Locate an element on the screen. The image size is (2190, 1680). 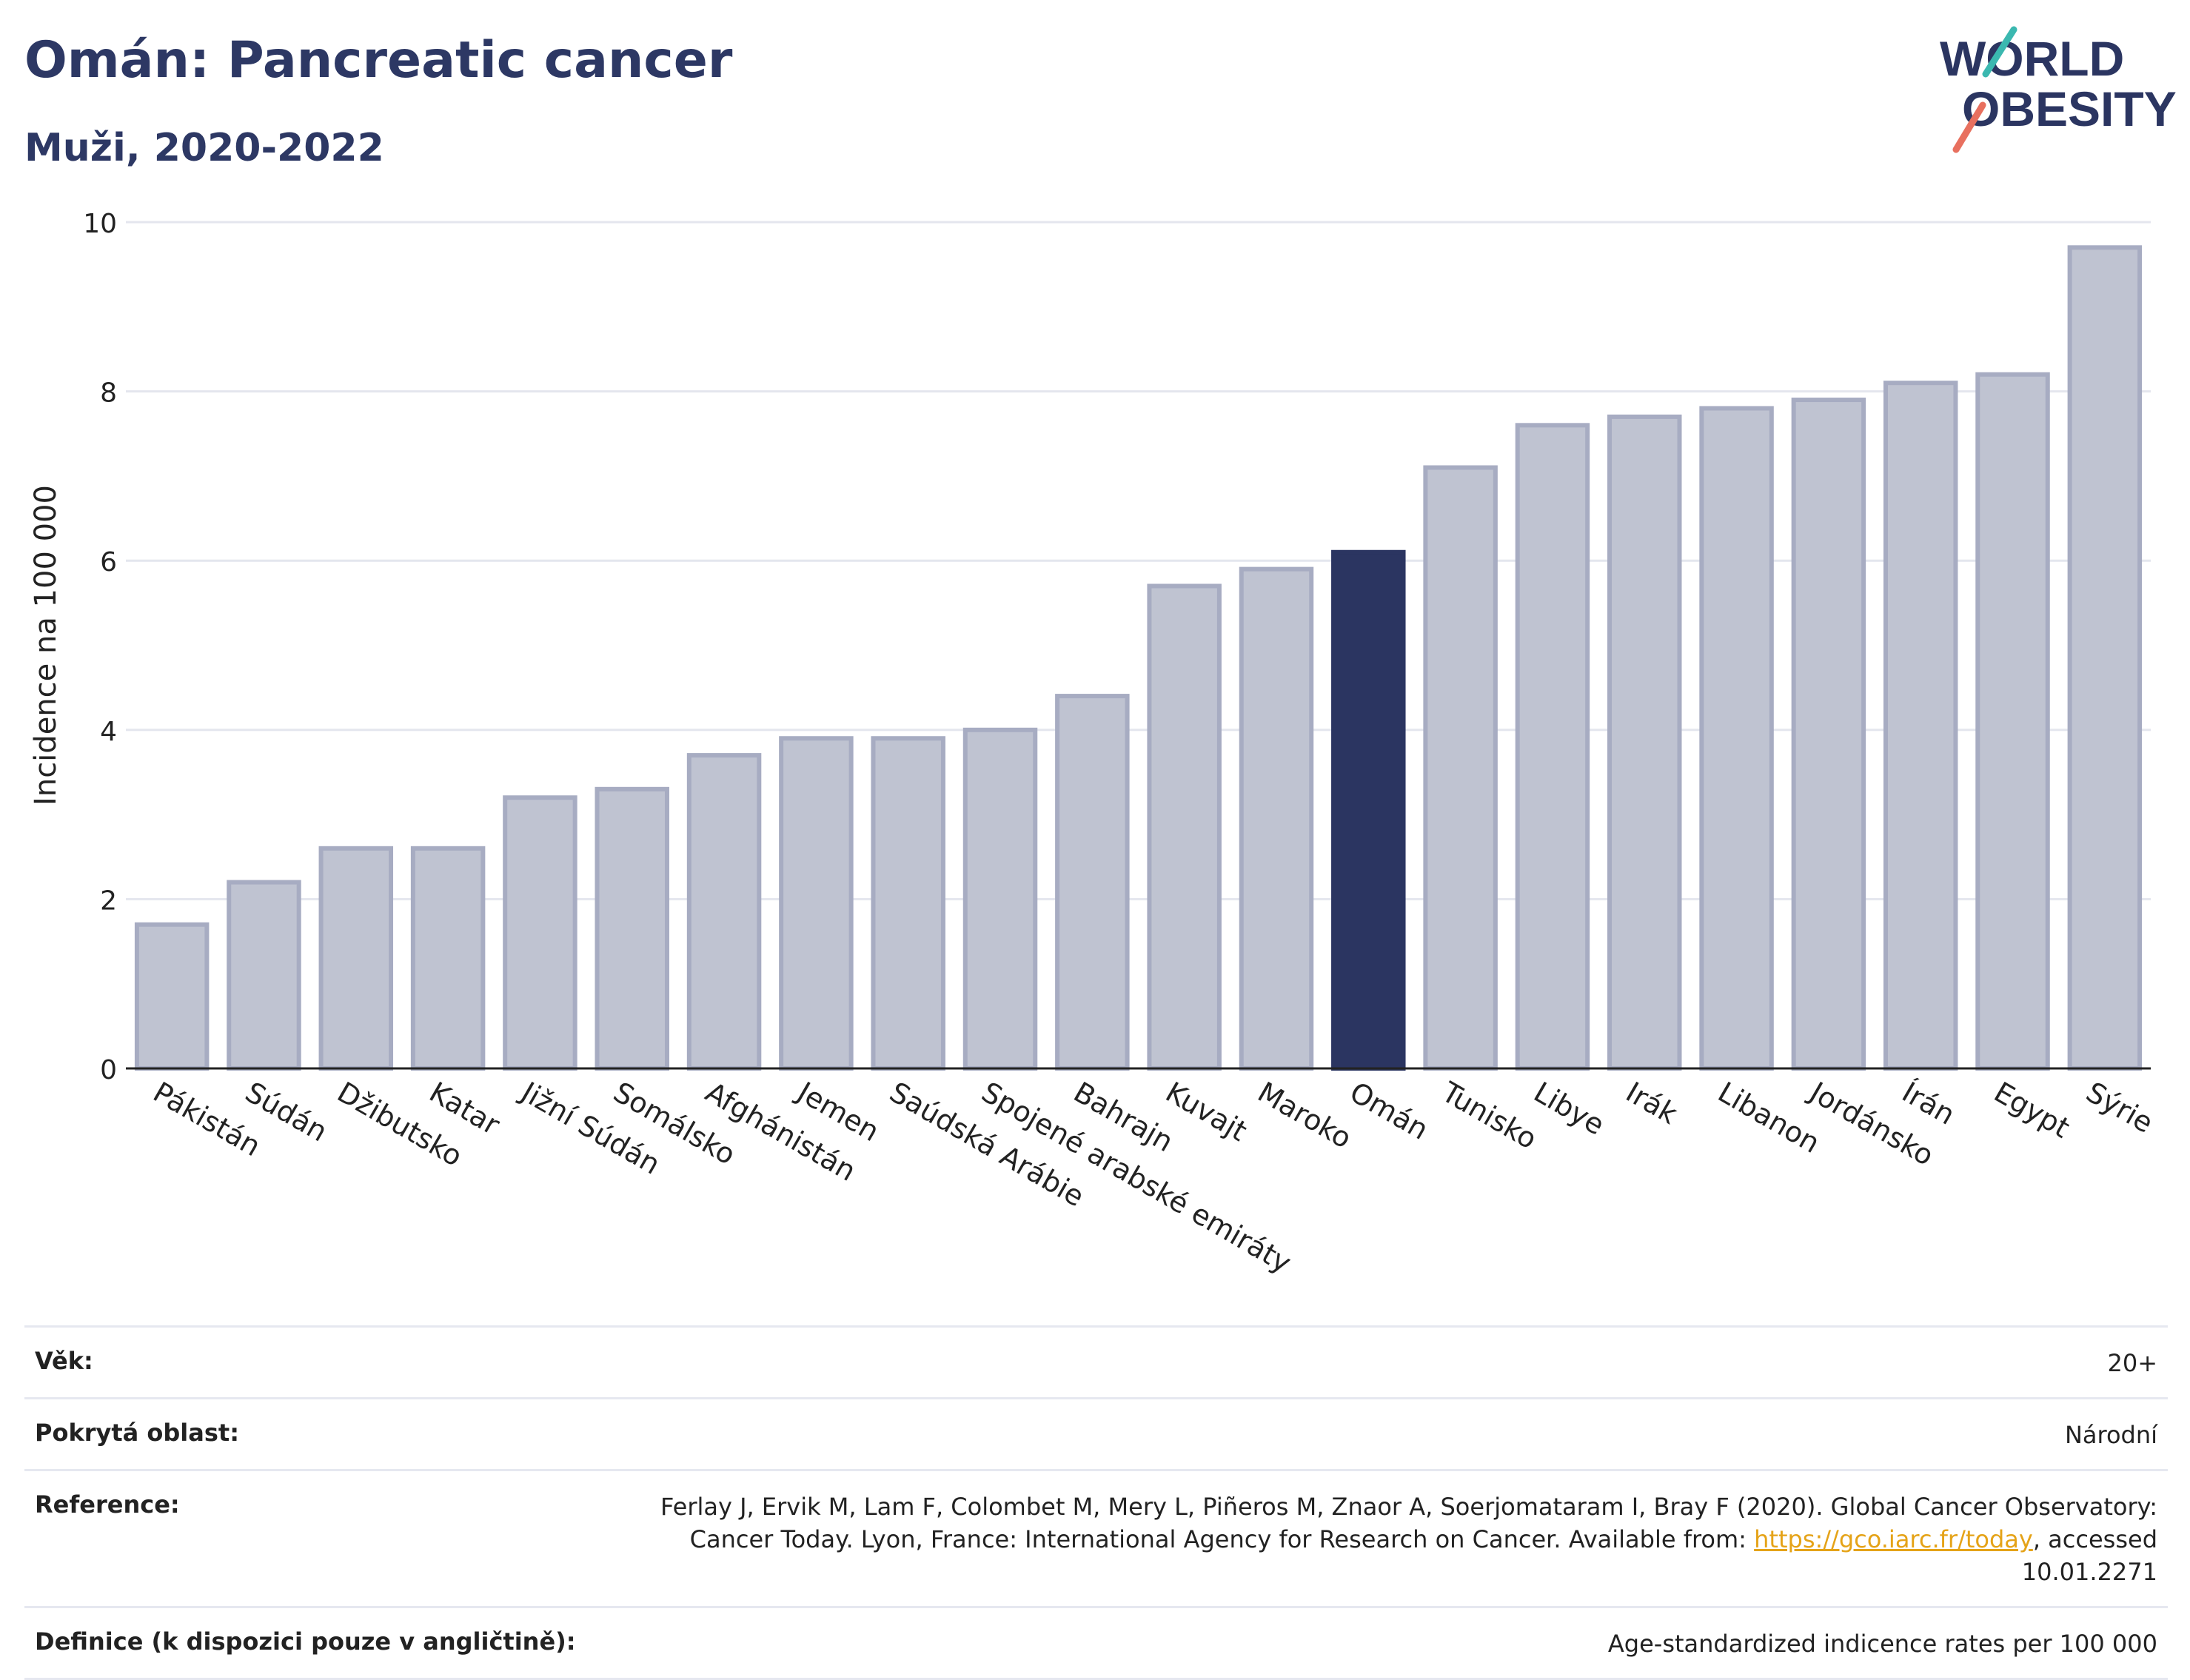
x-tick-label: Irák is located at coordinates (1652, 1103).